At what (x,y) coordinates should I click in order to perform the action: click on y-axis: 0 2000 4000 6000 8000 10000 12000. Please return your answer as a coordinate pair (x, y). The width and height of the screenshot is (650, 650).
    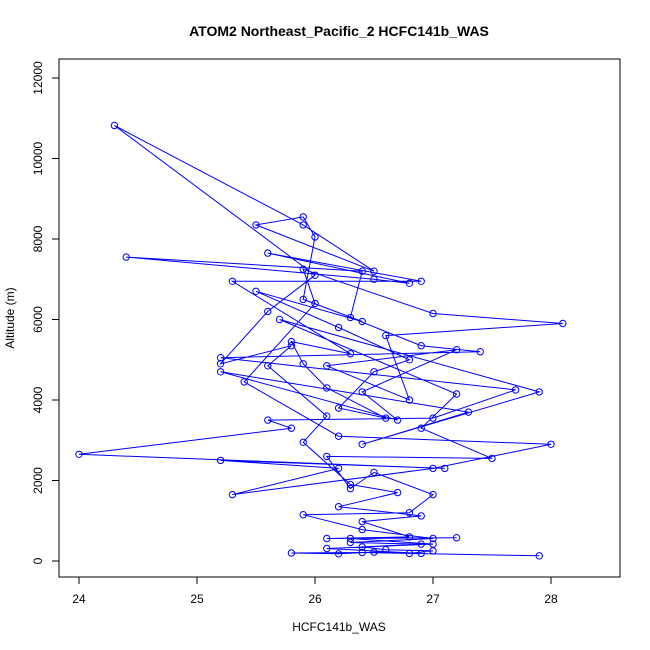
    Looking at the image, I should click on (45, 312).